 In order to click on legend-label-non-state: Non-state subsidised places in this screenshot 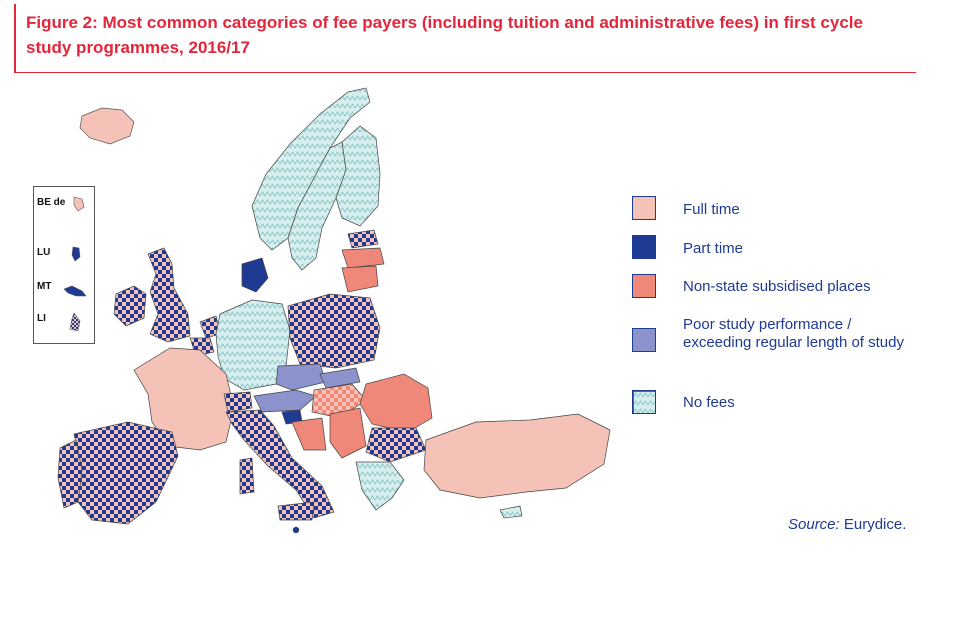, I will do `click(777, 286)`.